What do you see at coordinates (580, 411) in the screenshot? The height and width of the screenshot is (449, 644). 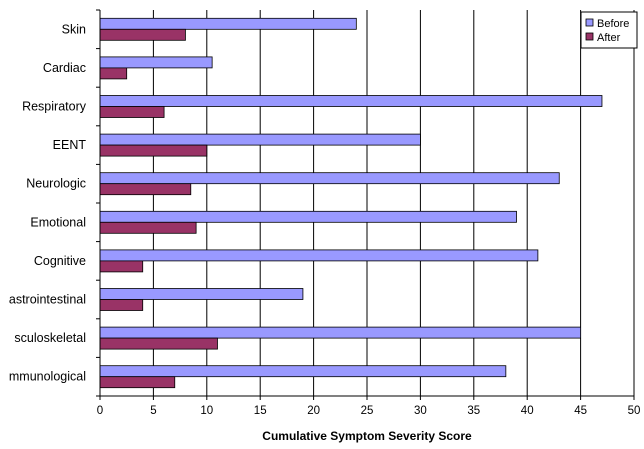 I see `x-tick-label: 45` at bounding box center [580, 411].